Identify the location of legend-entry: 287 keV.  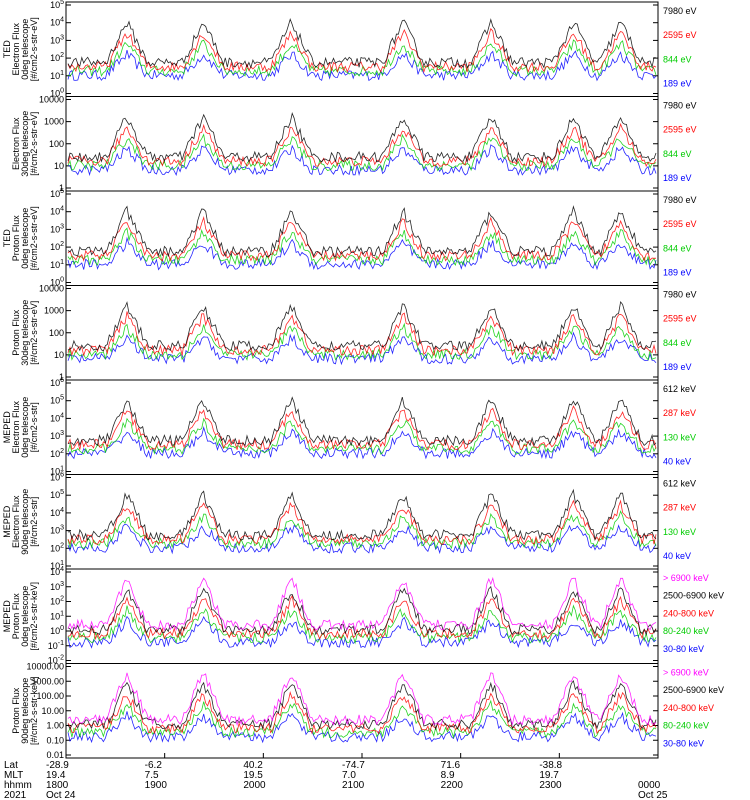
(679, 413).